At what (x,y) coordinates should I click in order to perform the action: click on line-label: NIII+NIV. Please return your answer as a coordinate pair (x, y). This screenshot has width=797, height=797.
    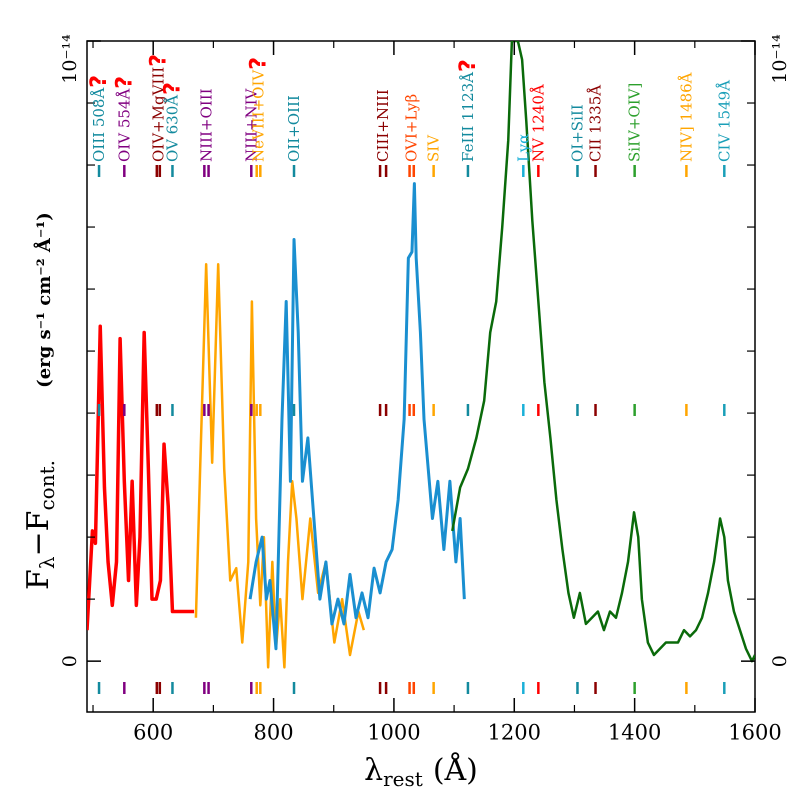
    Looking at the image, I should click on (251, 124).